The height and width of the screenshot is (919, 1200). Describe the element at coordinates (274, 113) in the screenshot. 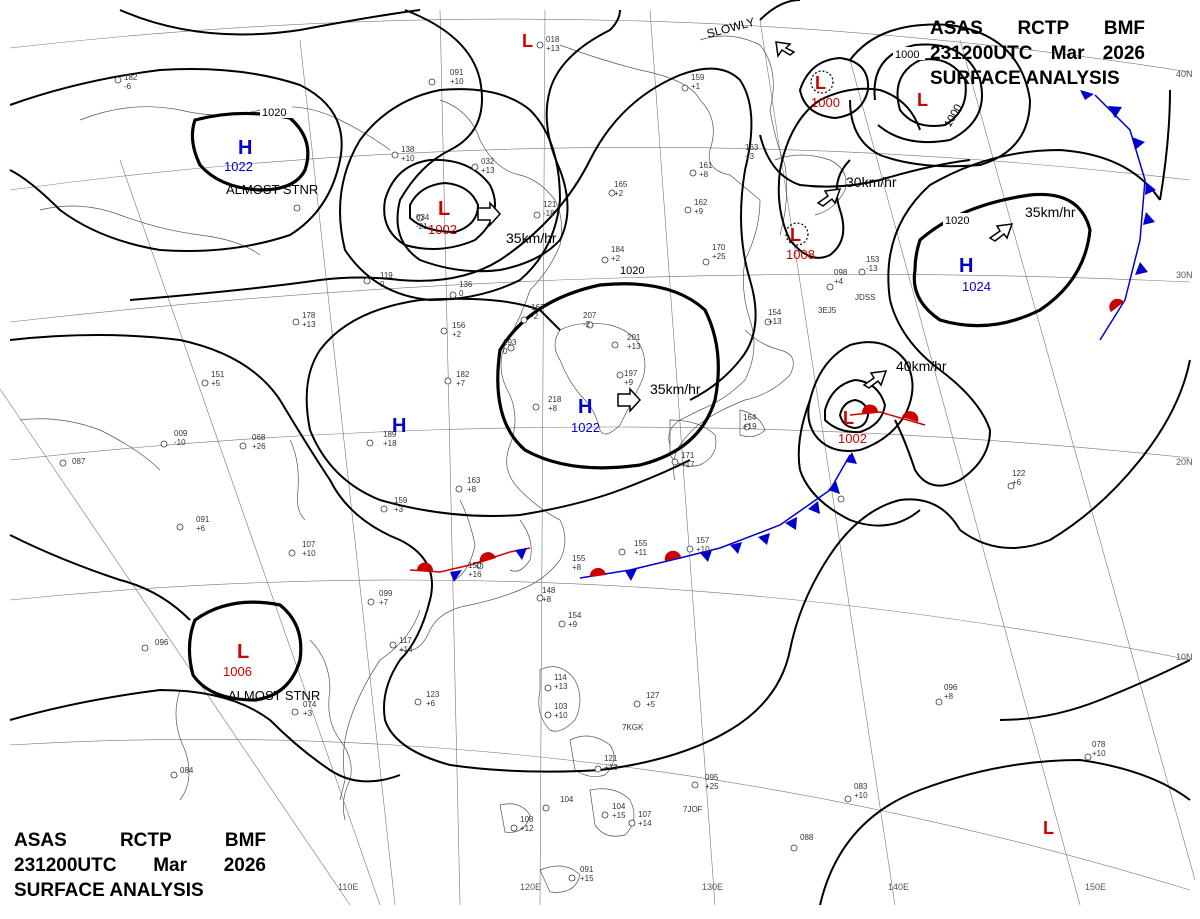

I see `isobar-value: 1020` at that location.